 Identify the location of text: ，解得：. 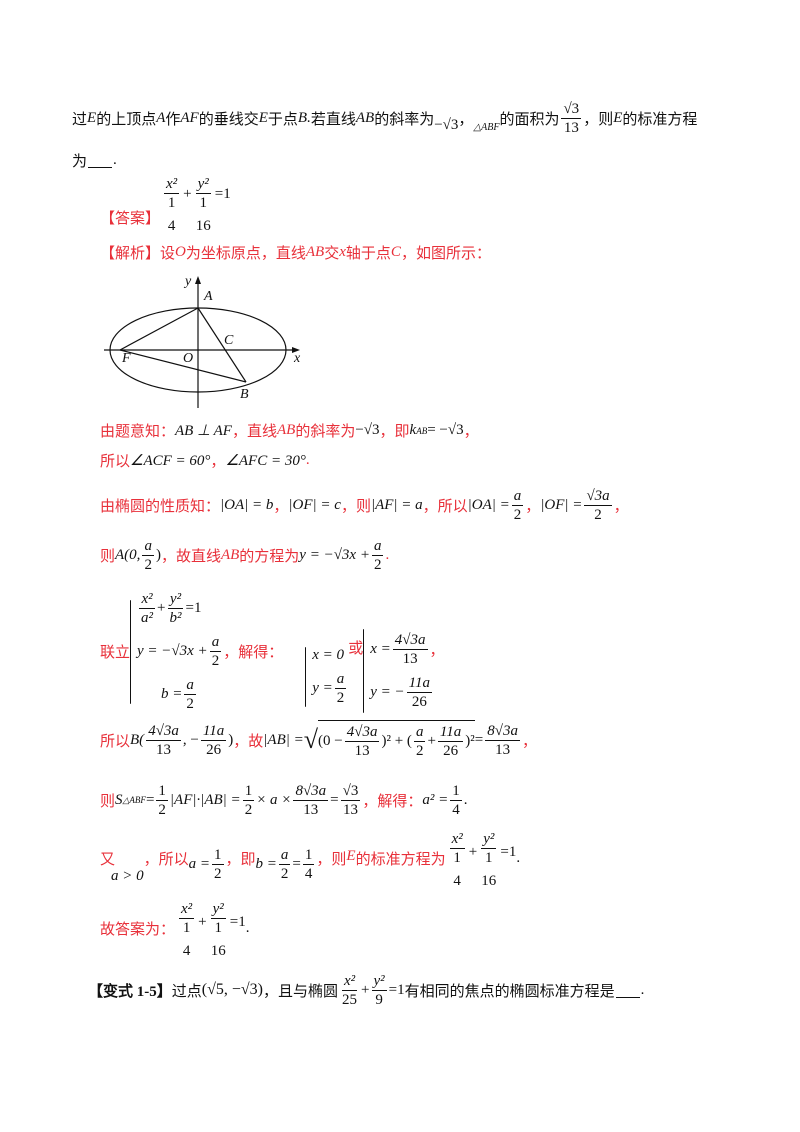
(253, 653).